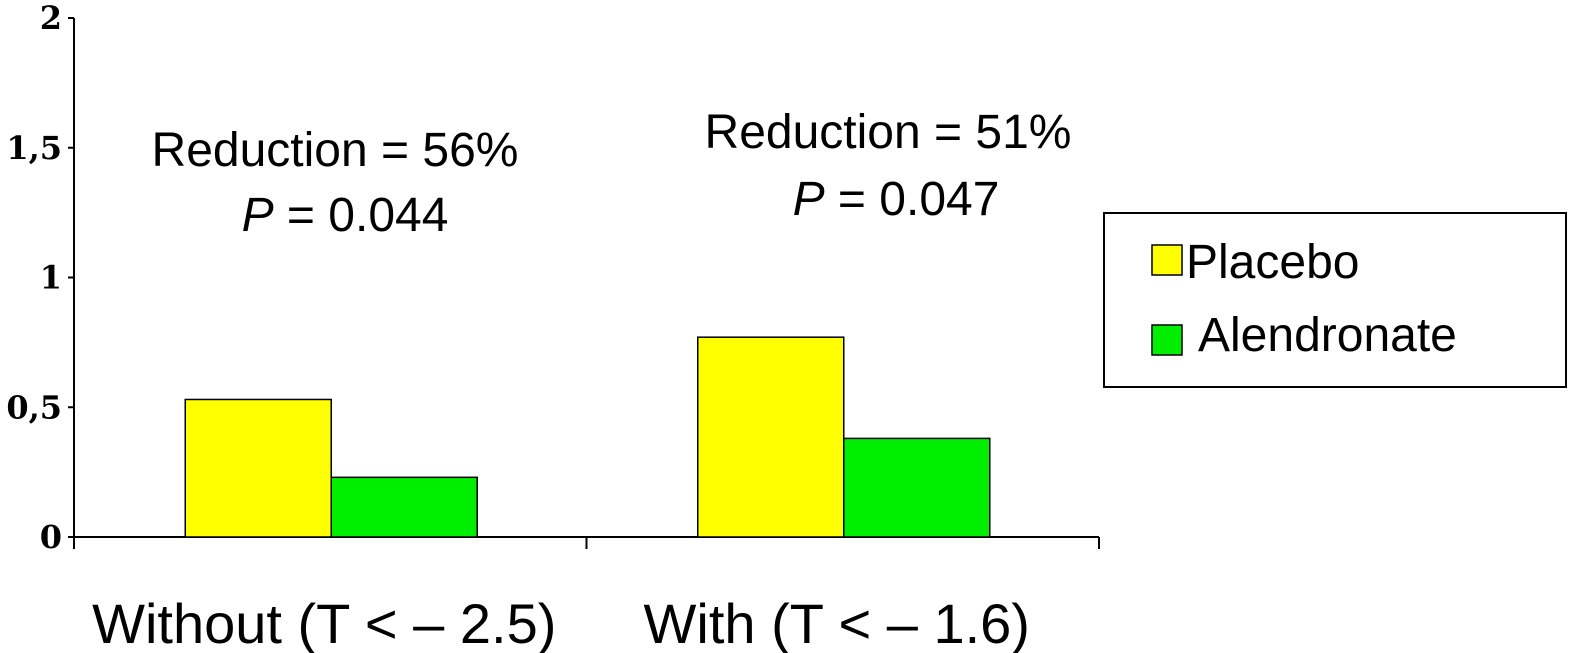 The image size is (1571, 653). I want to click on legend-box, so click(1335, 300).